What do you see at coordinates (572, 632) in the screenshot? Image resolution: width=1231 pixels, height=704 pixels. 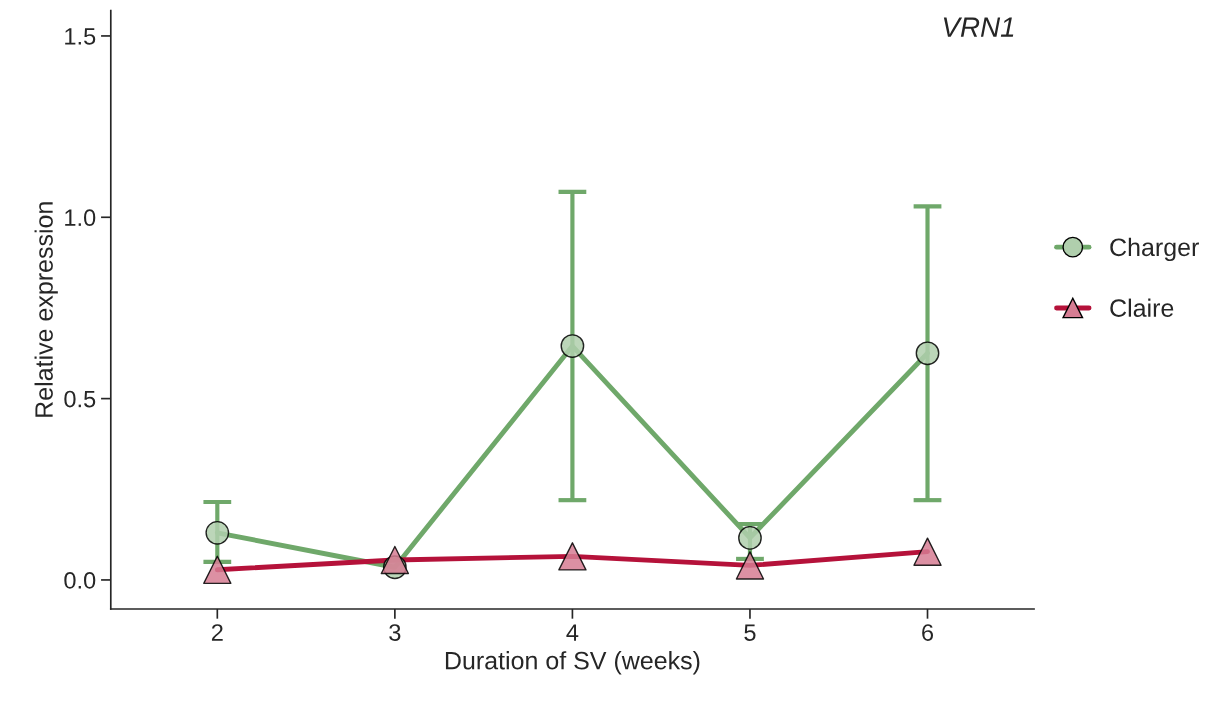 I see `x-tick-label: 4` at bounding box center [572, 632].